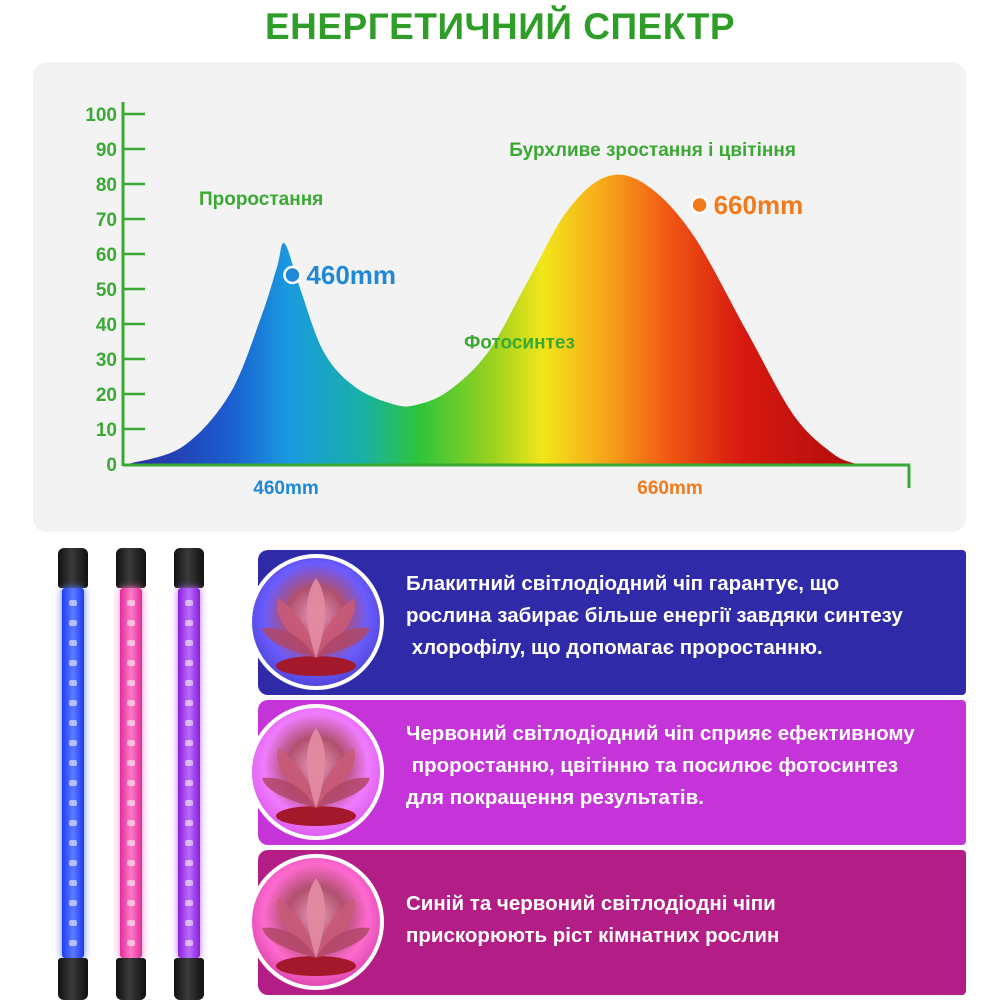 The width and height of the screenshot is (1000, 1000). I want to click on y-tick-label: 0, so click(111, 465).